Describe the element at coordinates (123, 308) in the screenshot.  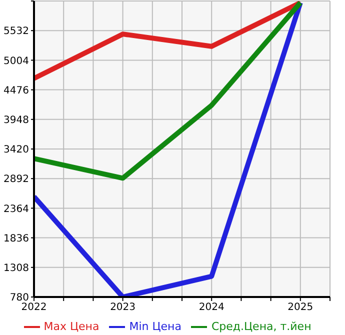
I see `x-tick-label: 2023` at that location.